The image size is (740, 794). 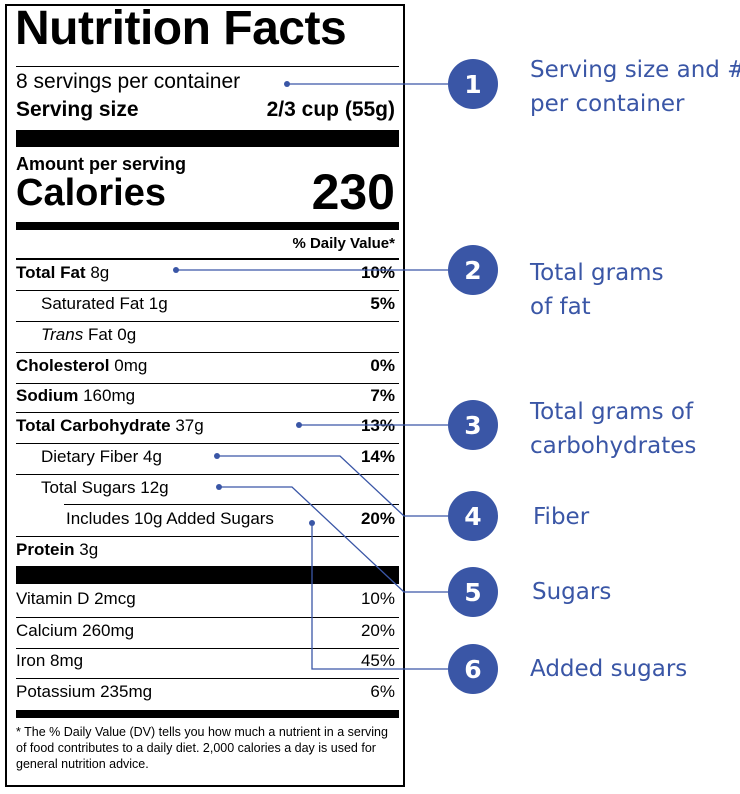 I want to click on callout-number-2: 2, so click(x=473, y=270).